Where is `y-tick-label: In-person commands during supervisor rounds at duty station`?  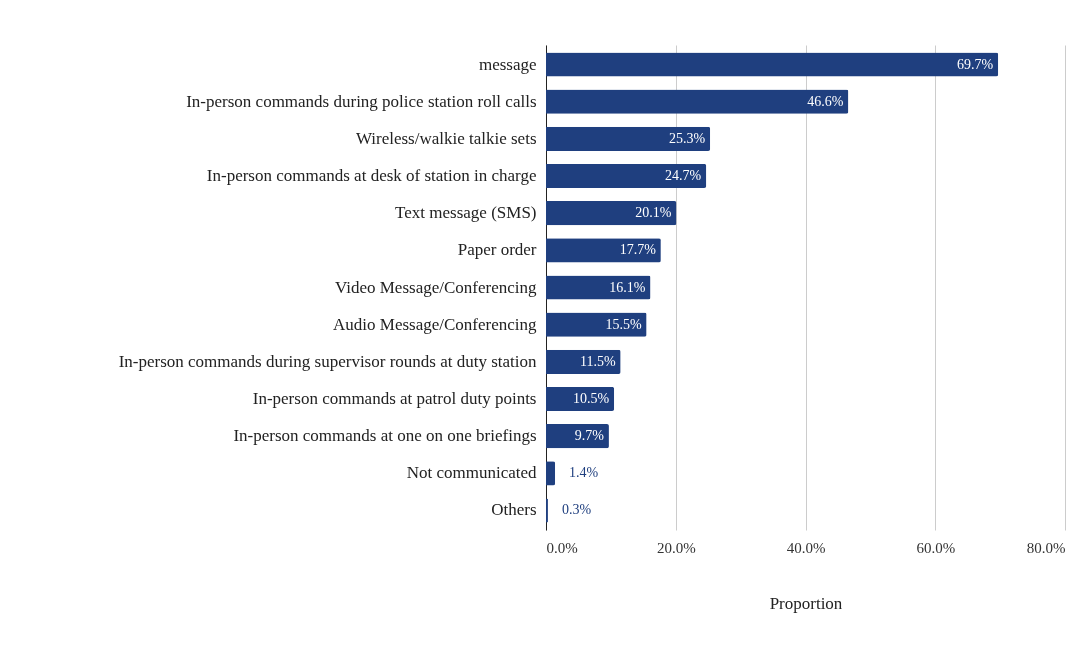 y-tick-label: In-person commands during supervisor rounds at duty station is located at coordinates (327, 361).